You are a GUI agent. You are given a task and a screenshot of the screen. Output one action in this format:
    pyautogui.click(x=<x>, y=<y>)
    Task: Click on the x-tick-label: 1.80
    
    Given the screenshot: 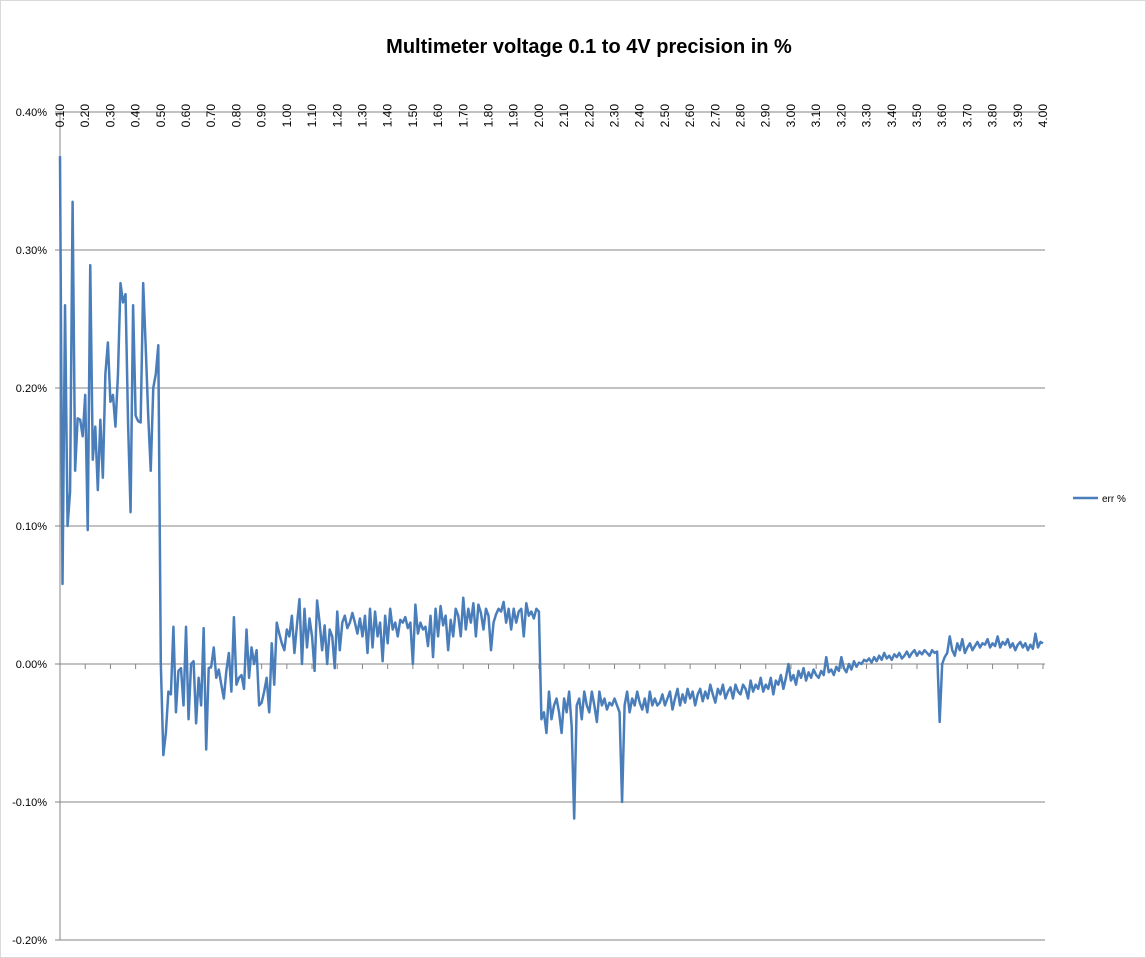 What is the action you would take?
    pyautogui.click(x=488, y=116)
    